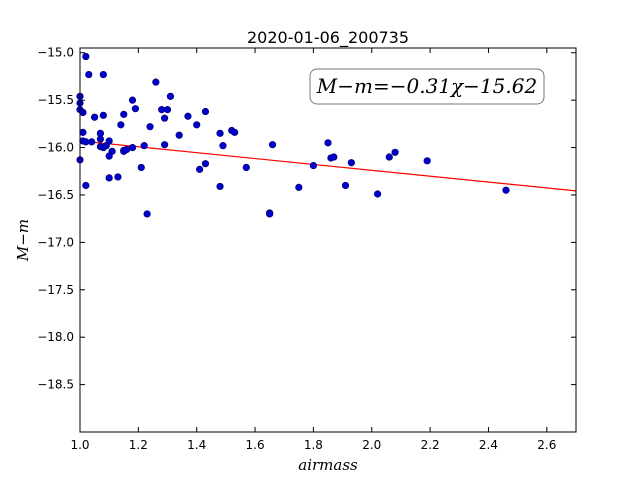  What do you see at coordinates (55, 290) in the screenshot?
I see `y-tick-label: −17.5` at bounding box center [55, 290].